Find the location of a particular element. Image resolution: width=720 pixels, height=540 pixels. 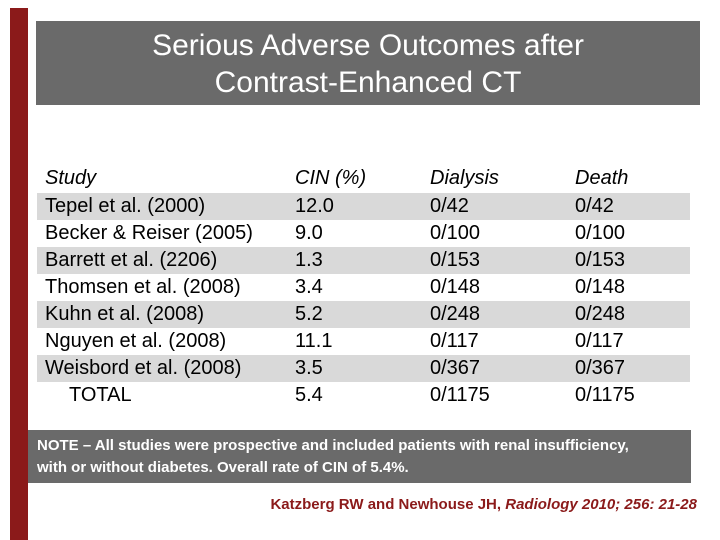

study-cell: Thomsen et al. (2008) is located at coordinates (143, 287).